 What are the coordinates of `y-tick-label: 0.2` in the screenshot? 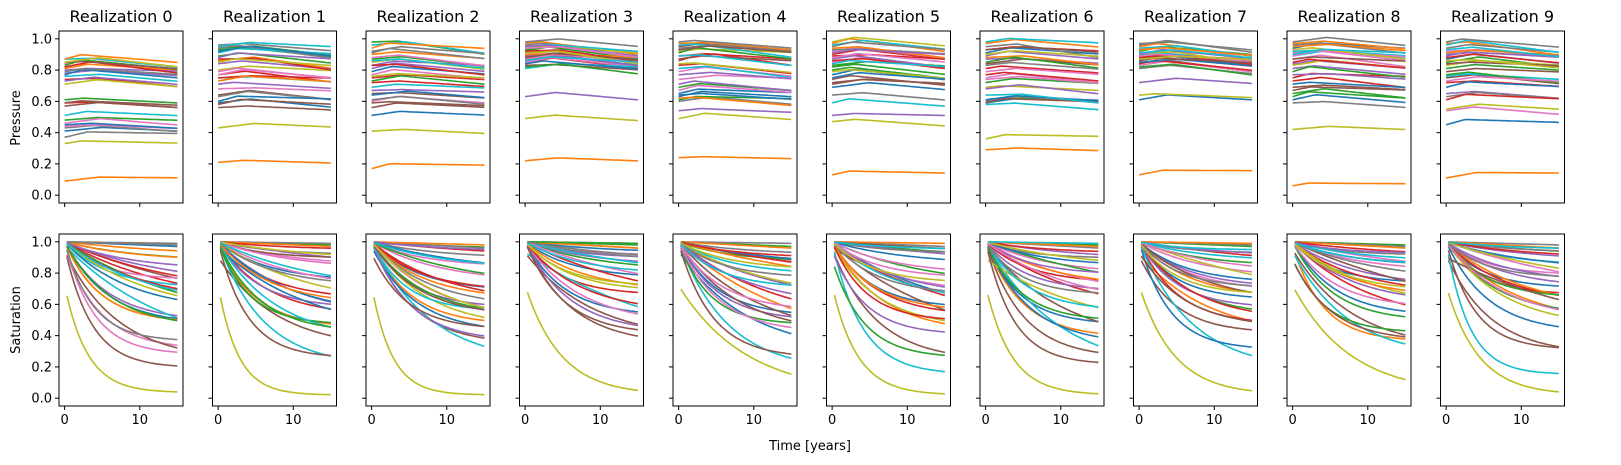 It's located at (41, 164).